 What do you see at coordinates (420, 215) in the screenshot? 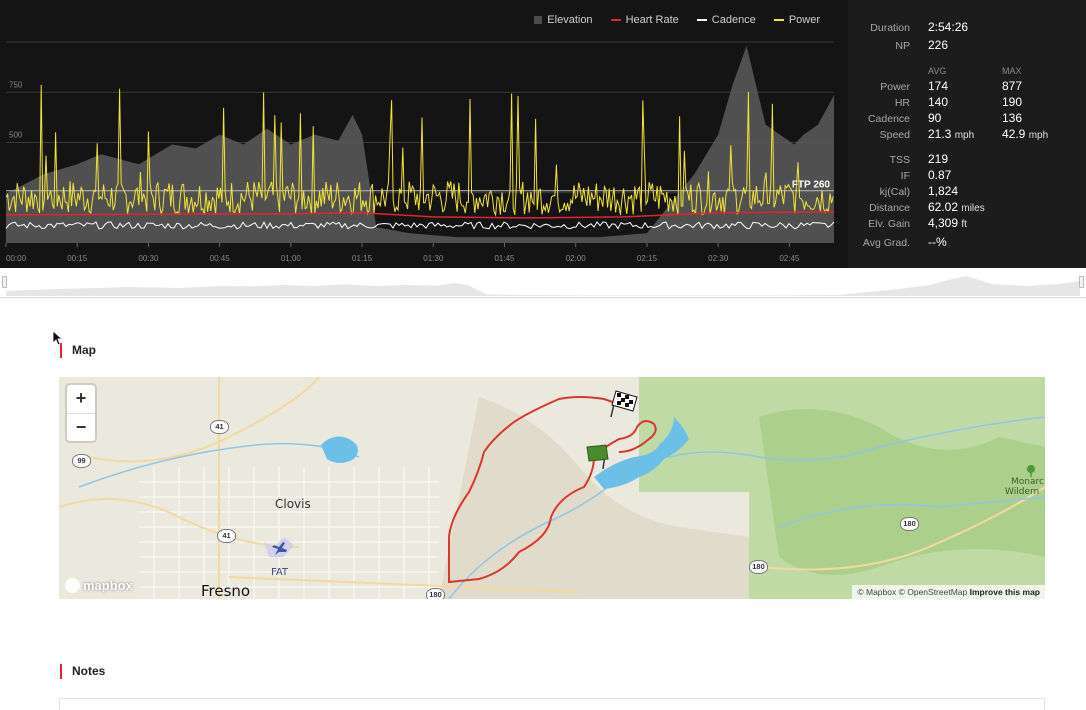
I see `series-heart-rate` at bounding box center [420, 215].